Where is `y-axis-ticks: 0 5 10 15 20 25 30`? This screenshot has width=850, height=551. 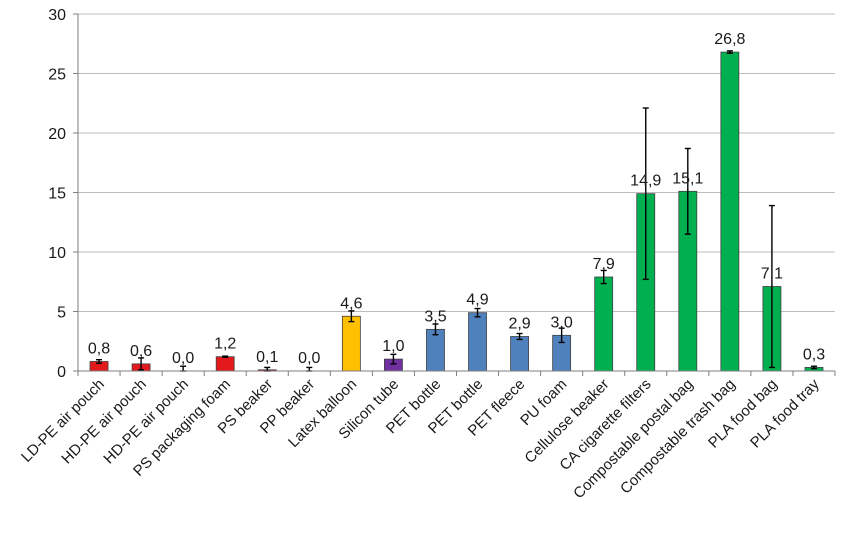 y-axis-ticks: 0 5 10 15 20 25 30 is located at coordinates (57, 194).